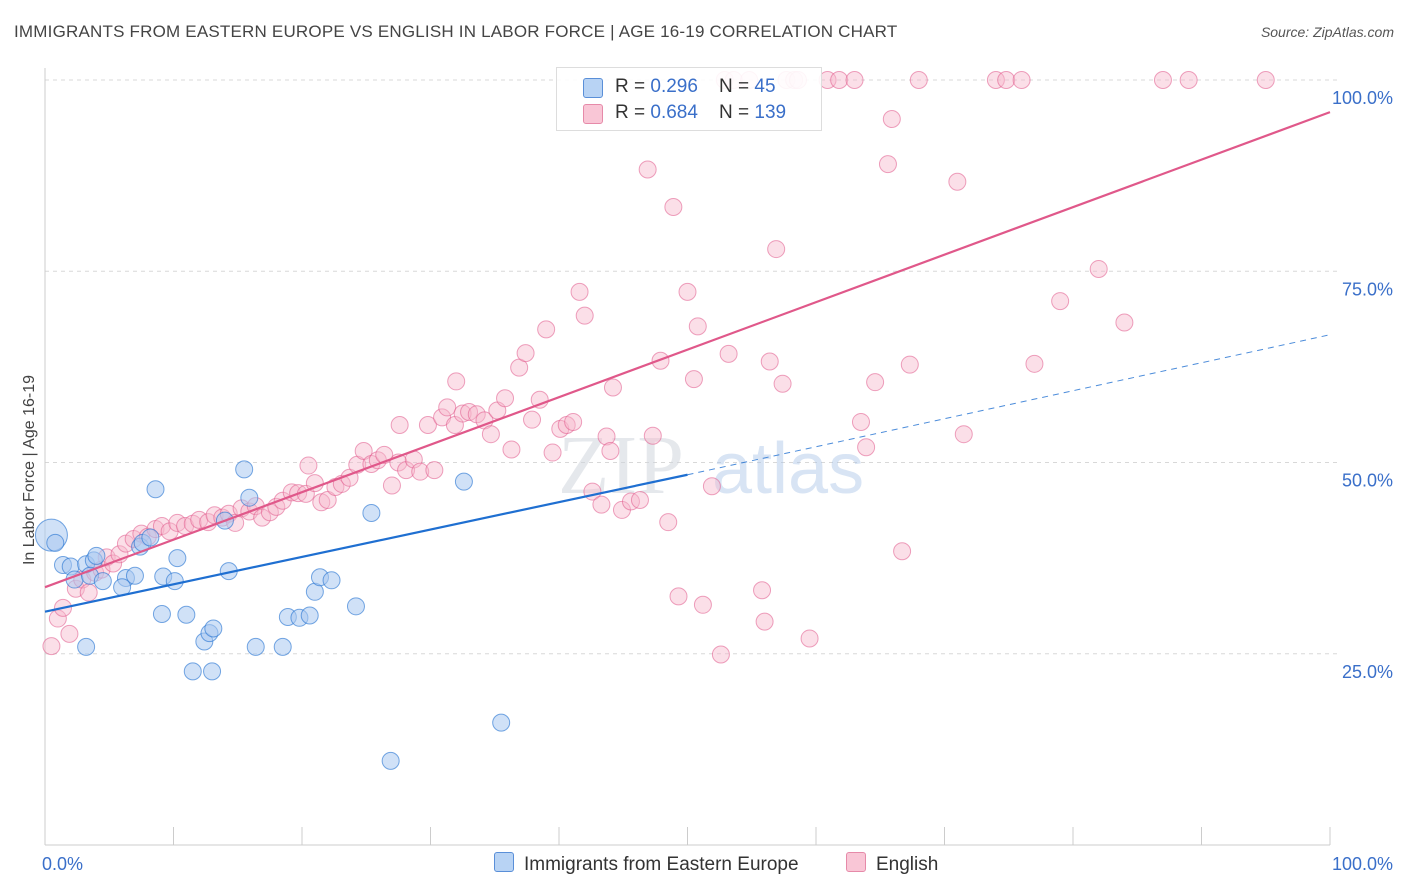 This screenshot has height=892, width=1406. Describe the element at coordinates (788, 469) in the screenshot. I see `watermark-atlas: atlas` at that location.